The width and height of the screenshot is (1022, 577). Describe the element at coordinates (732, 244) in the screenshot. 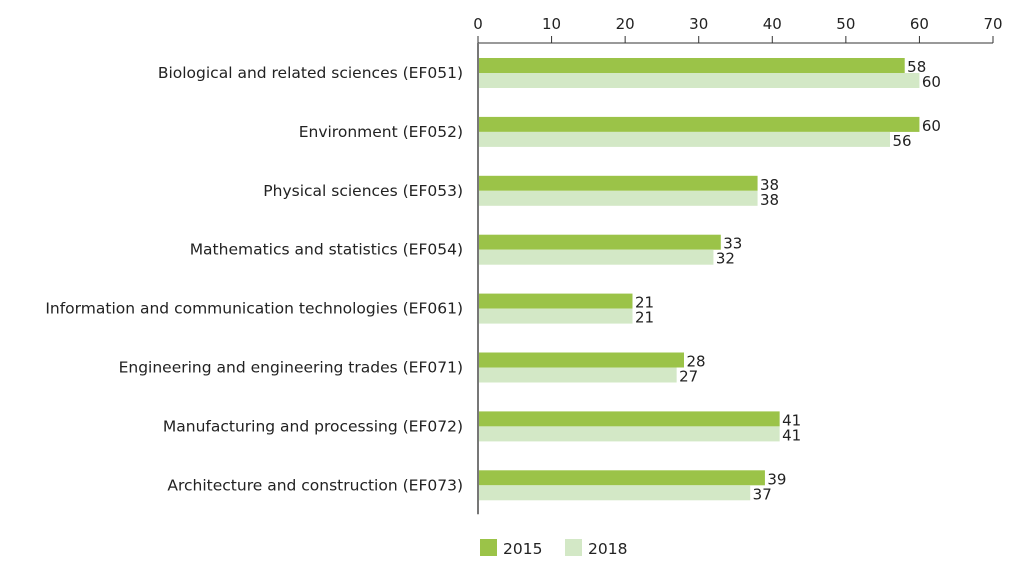

I see `value-label-2015: 33` at that location.